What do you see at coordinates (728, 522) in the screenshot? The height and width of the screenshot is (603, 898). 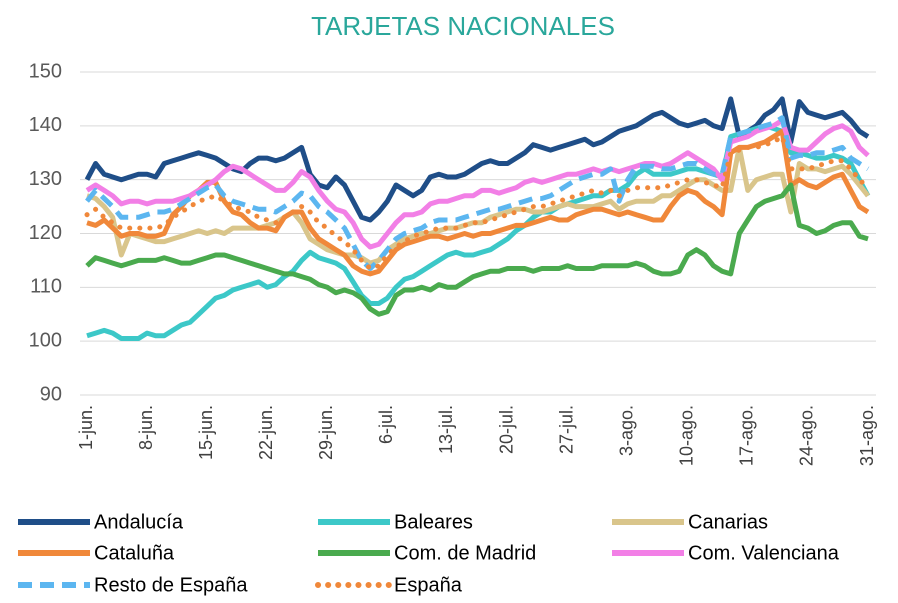 I see `legend-label: Canarias` at bounding box center [728, 522].